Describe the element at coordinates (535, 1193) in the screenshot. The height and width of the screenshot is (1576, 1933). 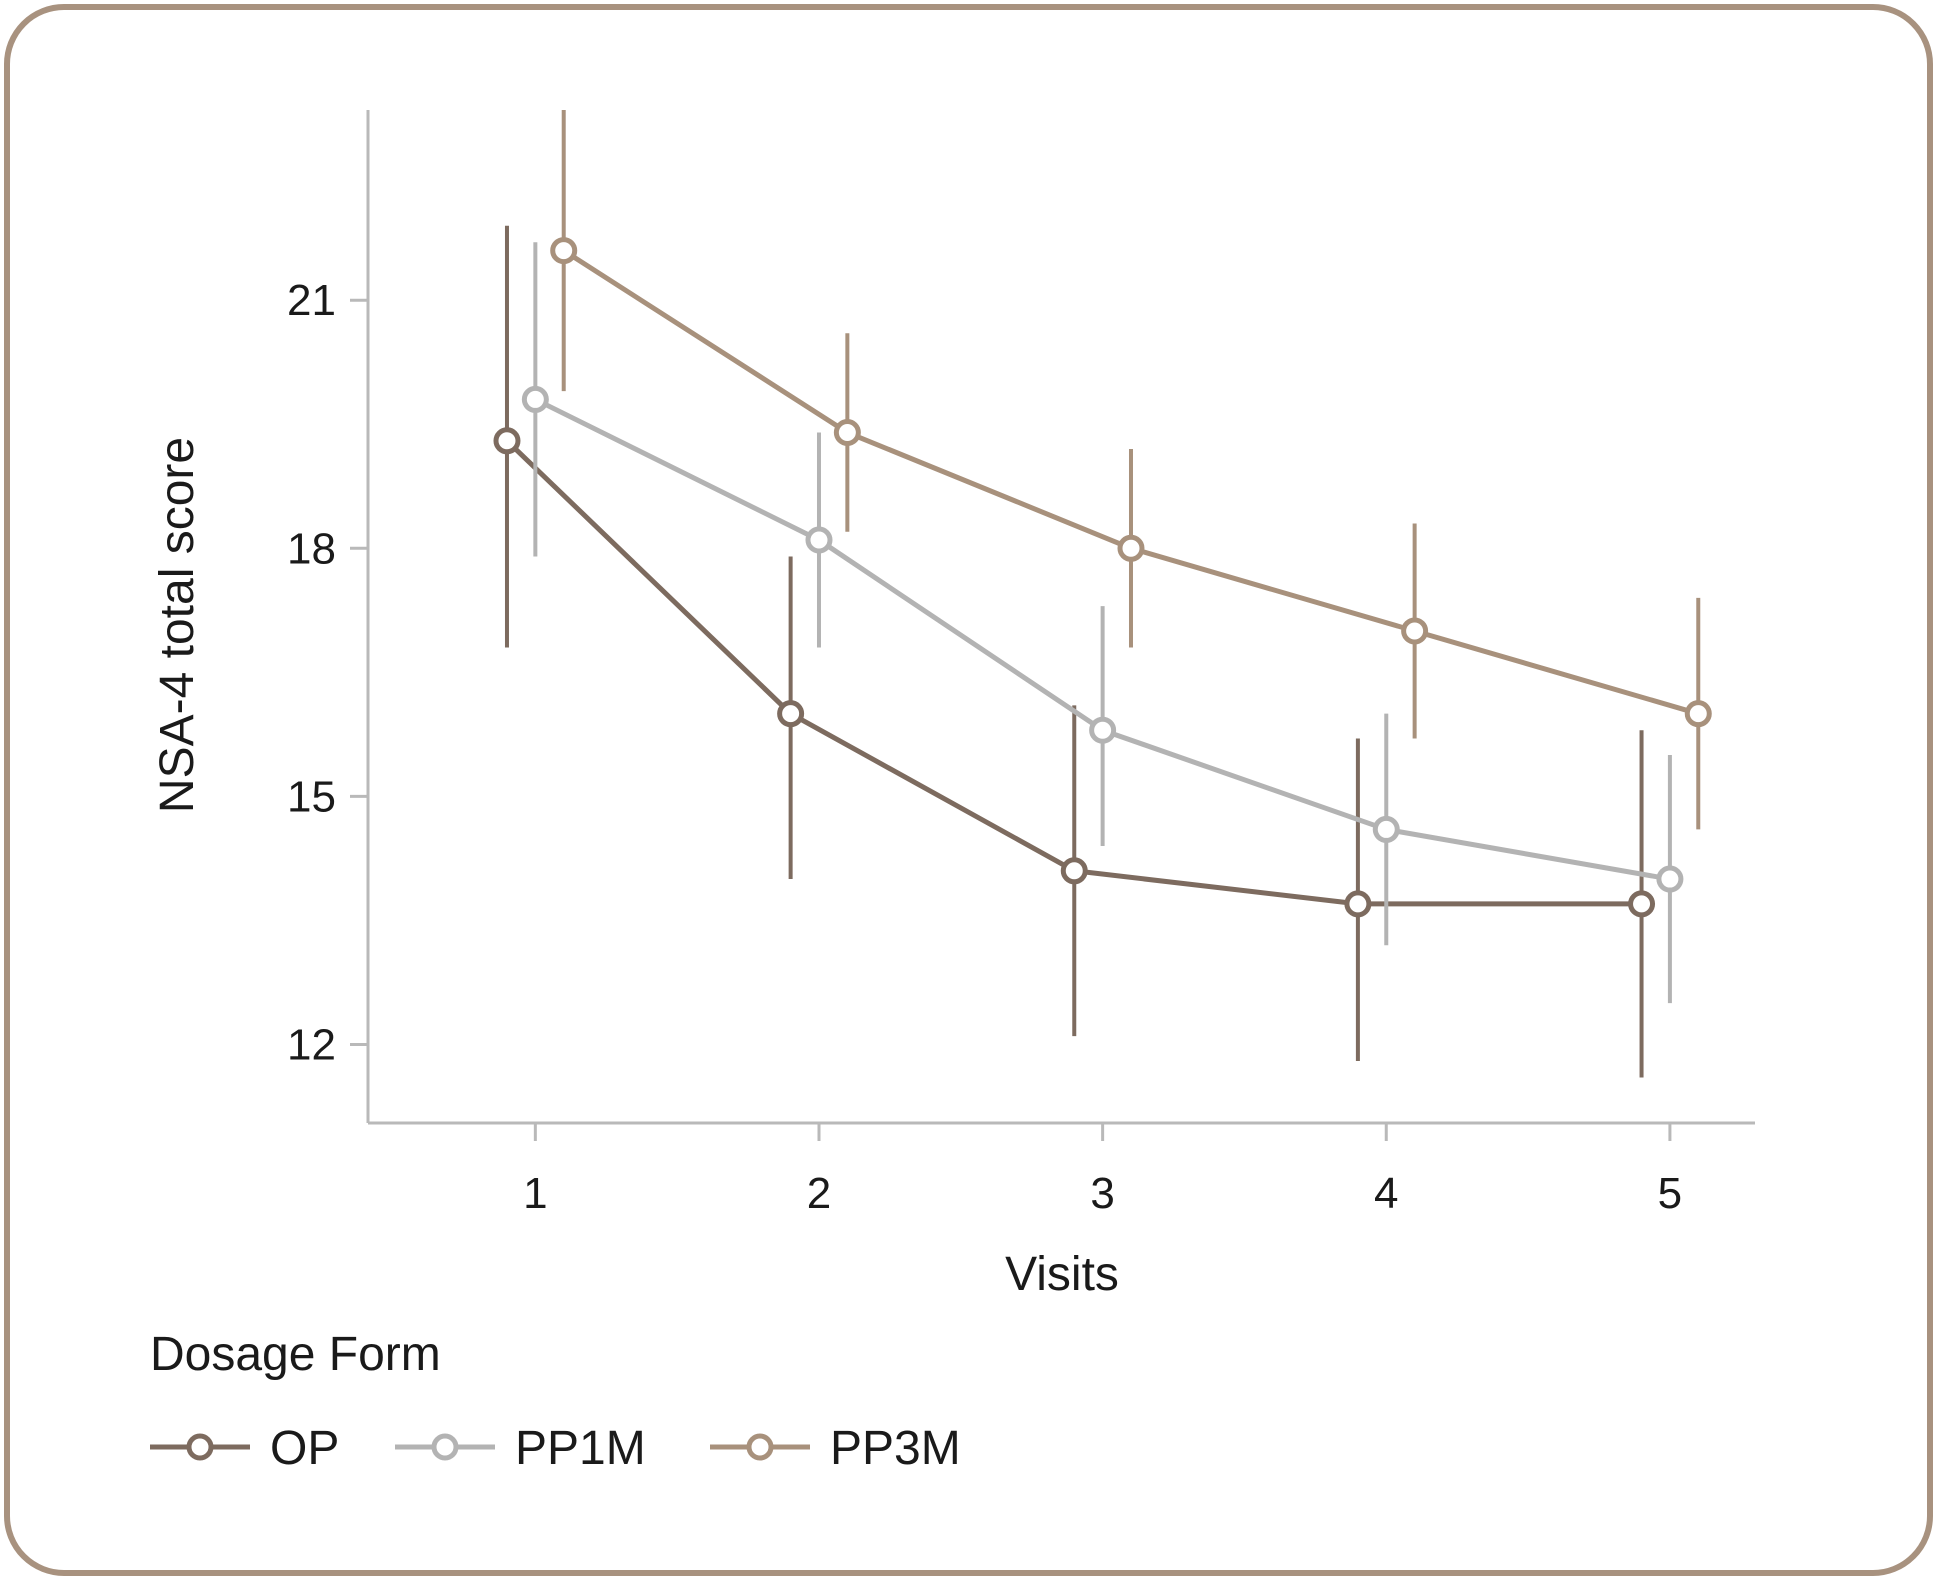
I see `x-tick-label: 1` at that location.